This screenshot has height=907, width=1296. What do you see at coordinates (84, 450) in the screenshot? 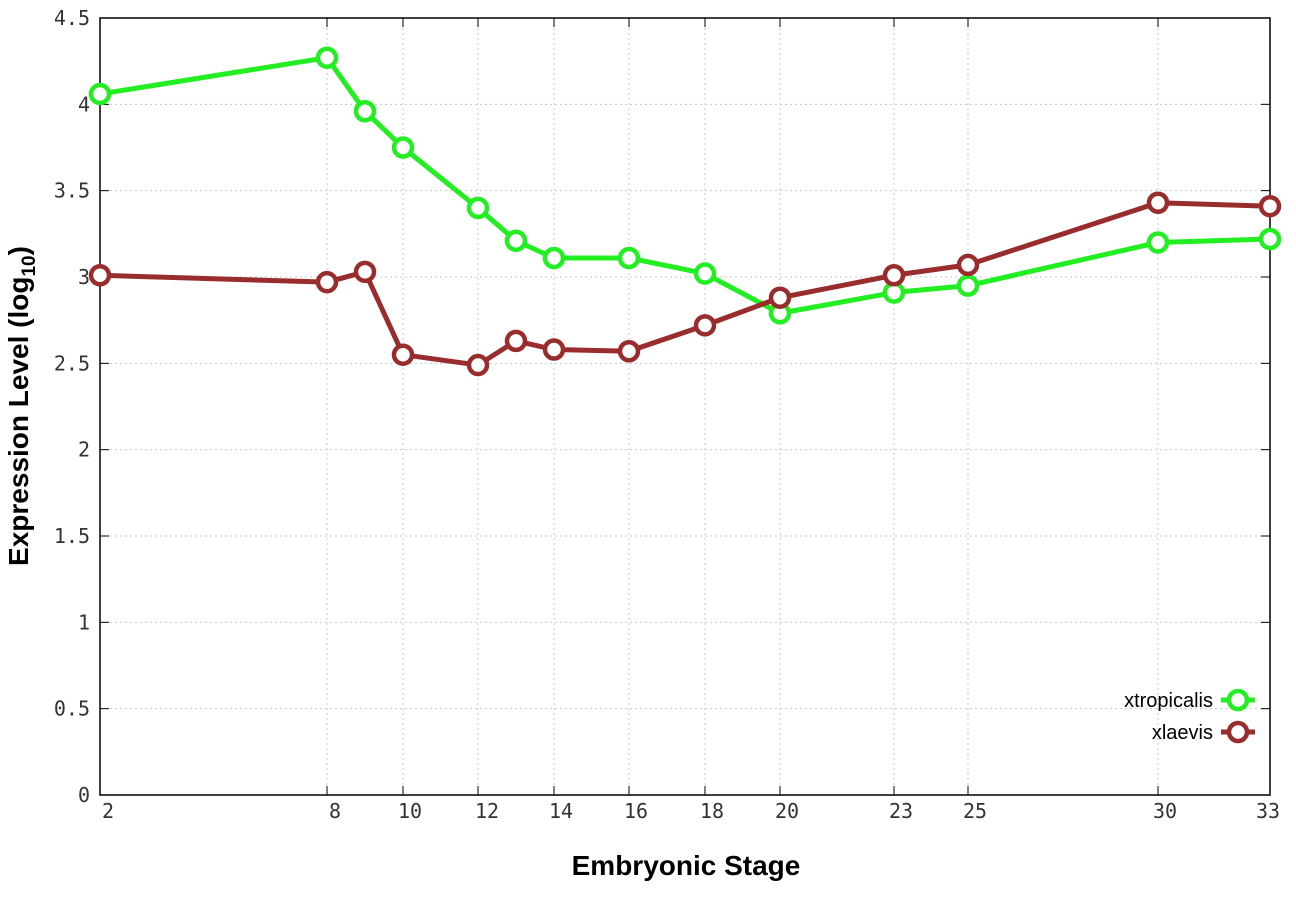
I see `y-tick-label-2: 2` at bounding box center [84, 450].